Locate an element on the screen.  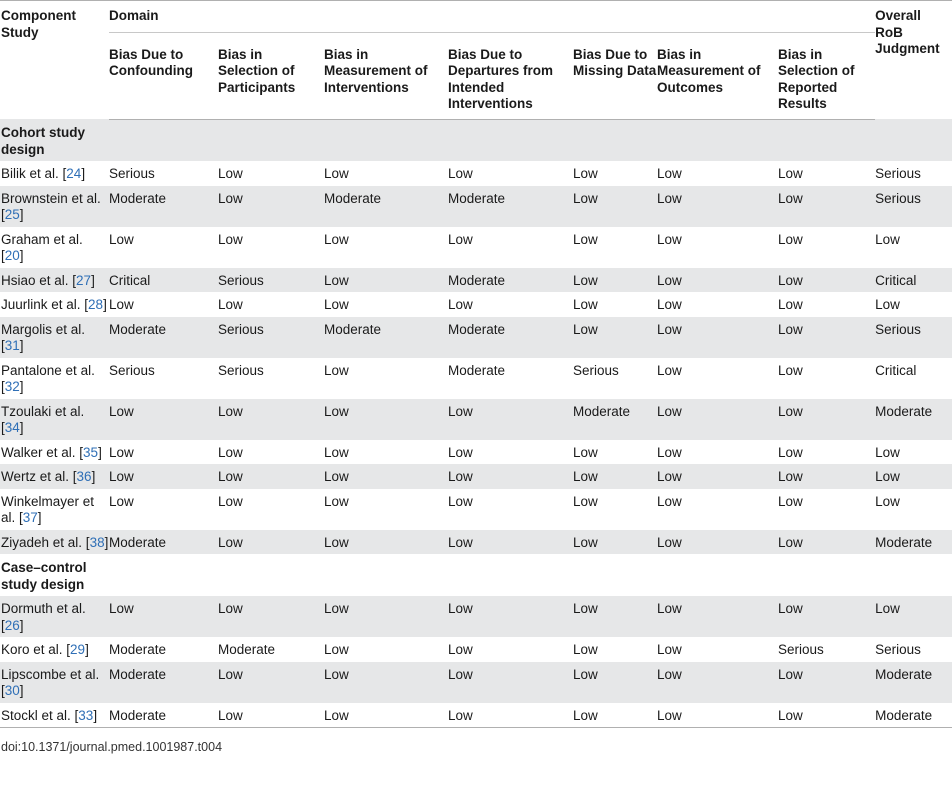
study-cell: Graham et al. [20] is located at coordinates (54, 247).